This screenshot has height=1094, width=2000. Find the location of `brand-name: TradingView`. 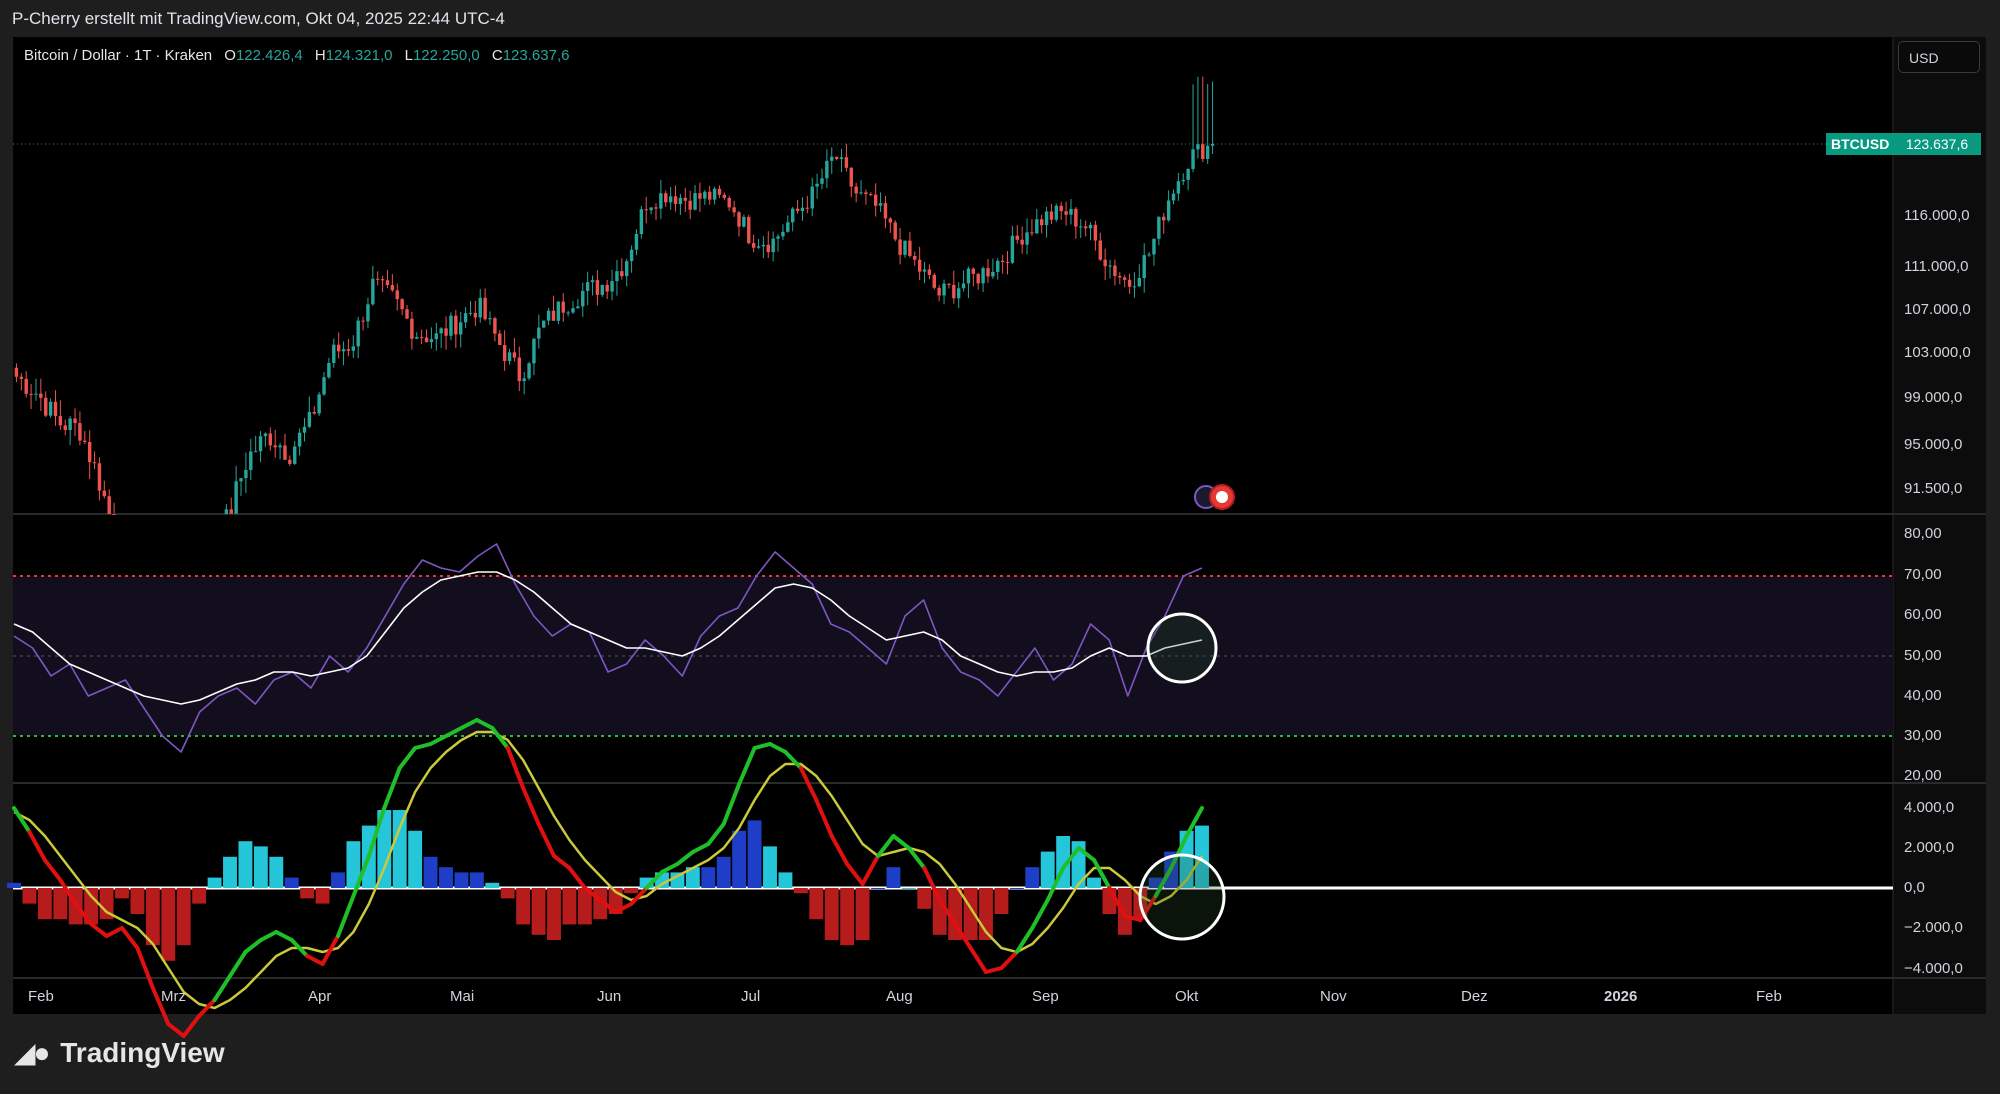

brand-name: TradingView is located at coordinates (142, 1052).